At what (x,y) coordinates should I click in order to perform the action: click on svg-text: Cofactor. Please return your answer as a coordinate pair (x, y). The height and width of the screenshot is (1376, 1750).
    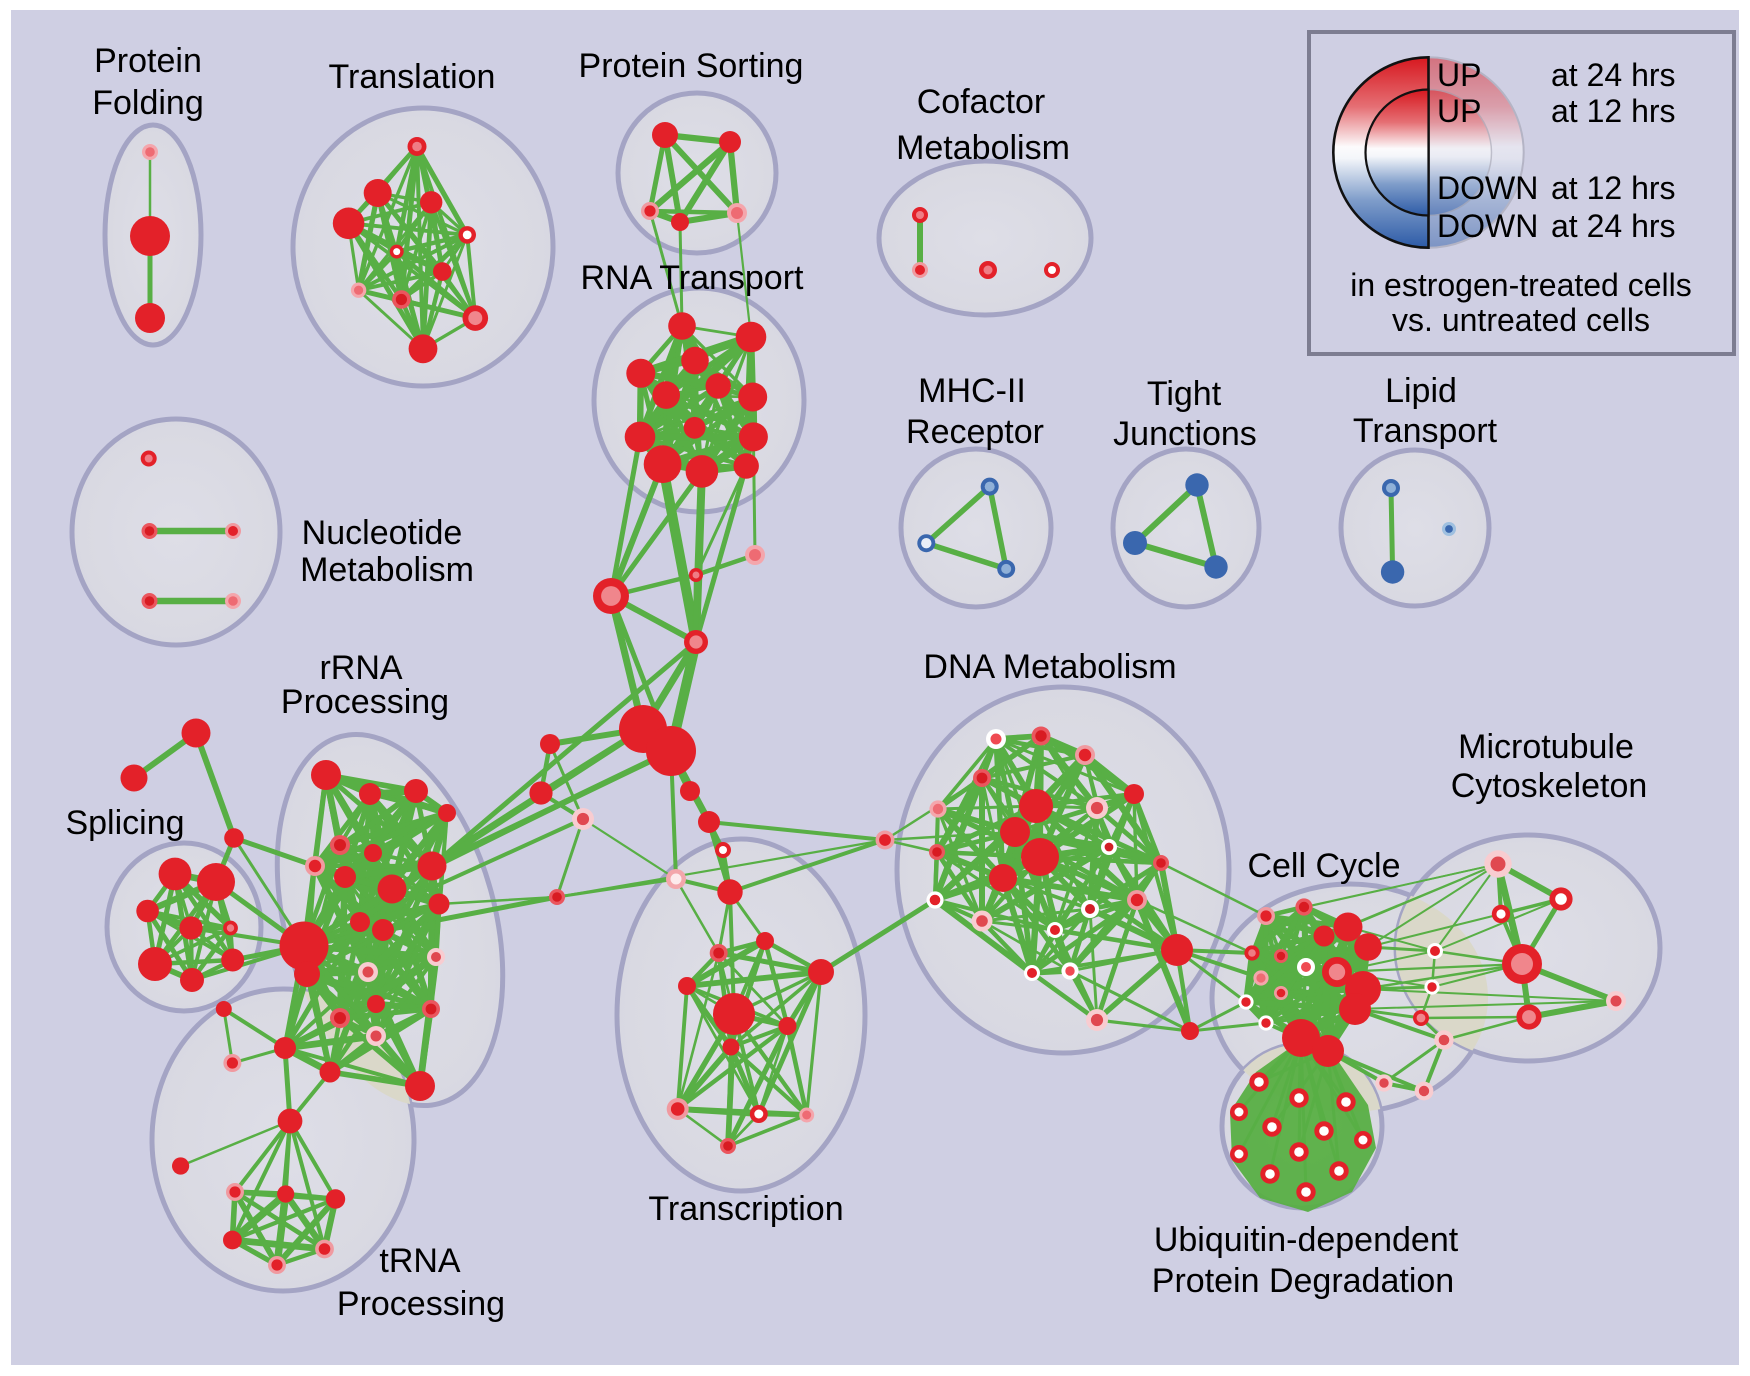
    Looking at the image, I should click on (981, 102).